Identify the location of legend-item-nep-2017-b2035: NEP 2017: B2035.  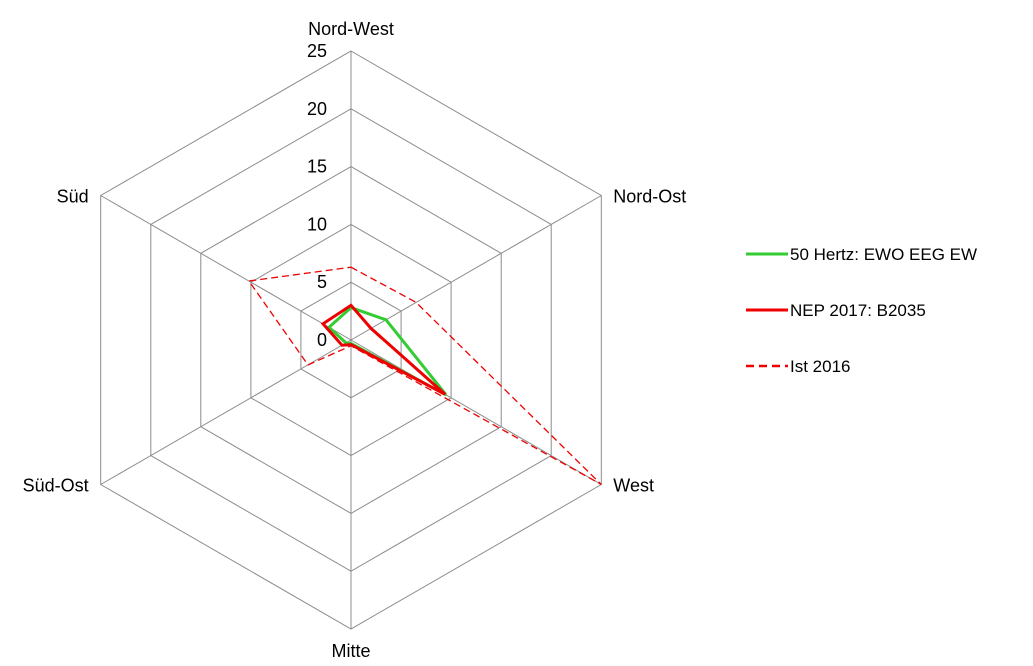
(836, 310).